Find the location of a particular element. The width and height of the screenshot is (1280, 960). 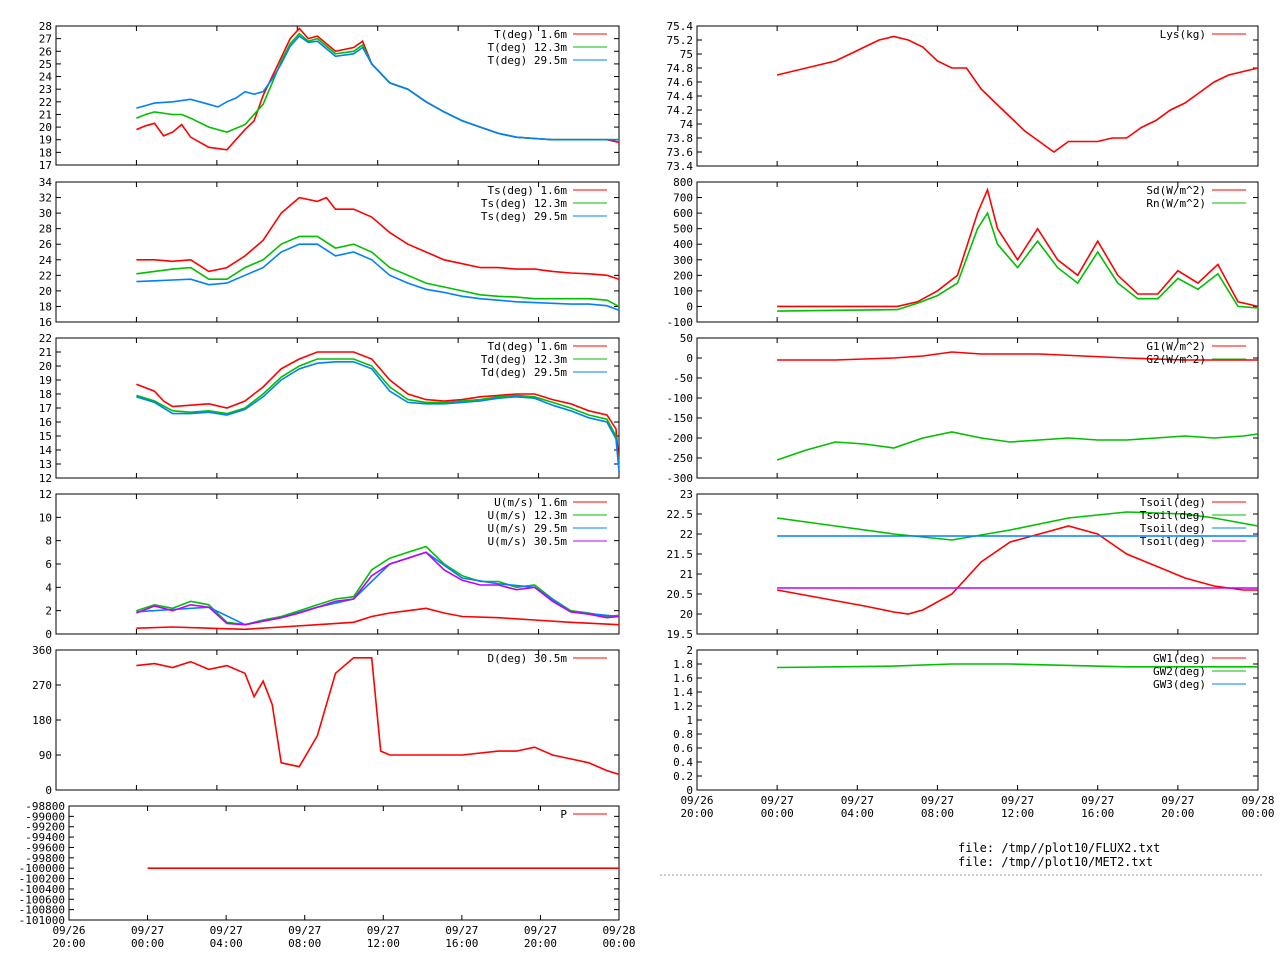

y-tick-label: 90 is located at coordinates (45, 755).